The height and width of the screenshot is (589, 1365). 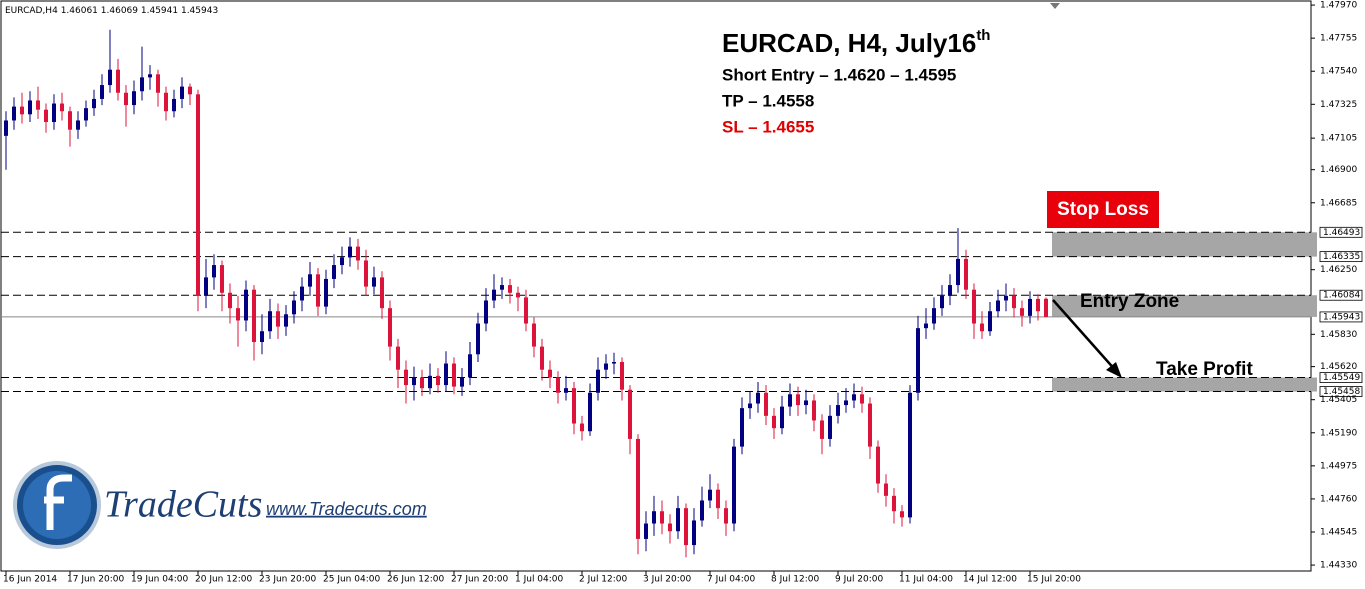 I want to click on level-label: 1.45549, so click(x=1341, y=378).